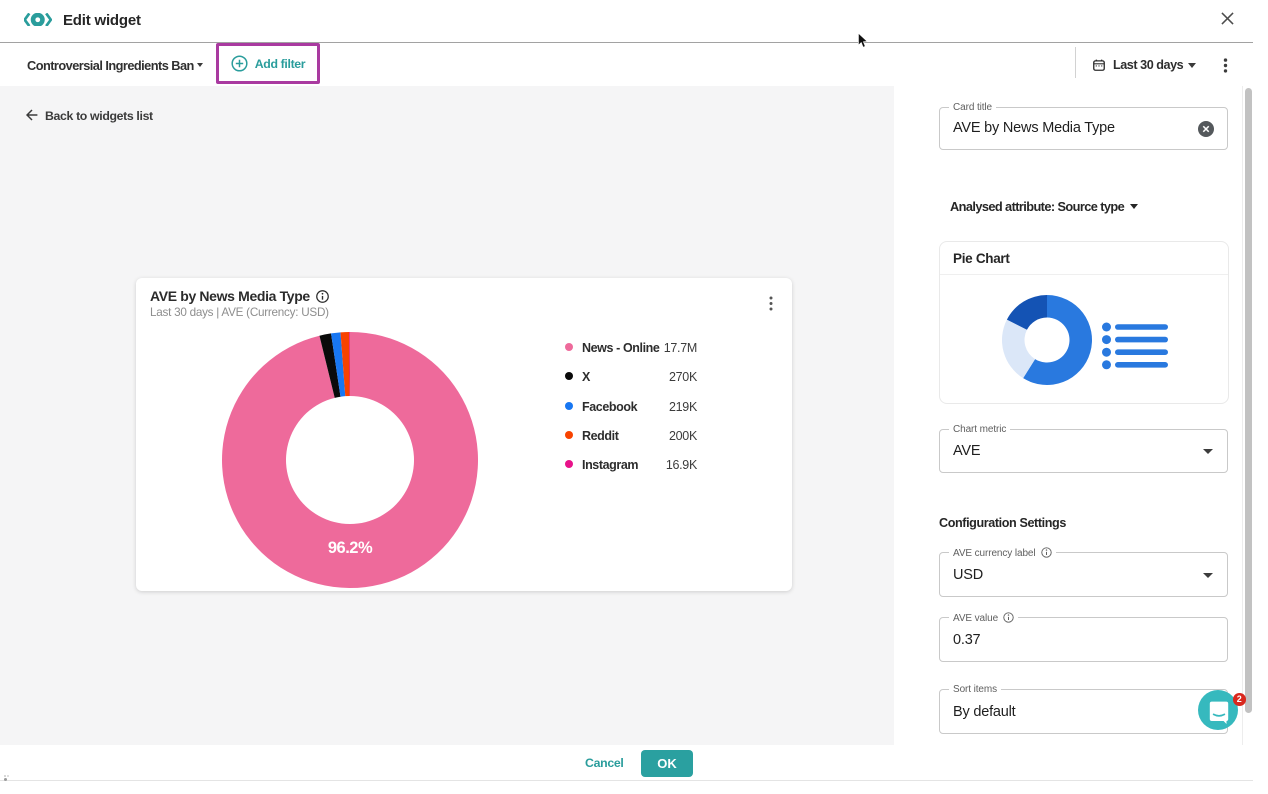 This screenshot has height=794, width=1268. What do you see at coordinates (350, 548) in the screenshot?
I see `svg-text: 96.2%` at bounding box center [350, 548].